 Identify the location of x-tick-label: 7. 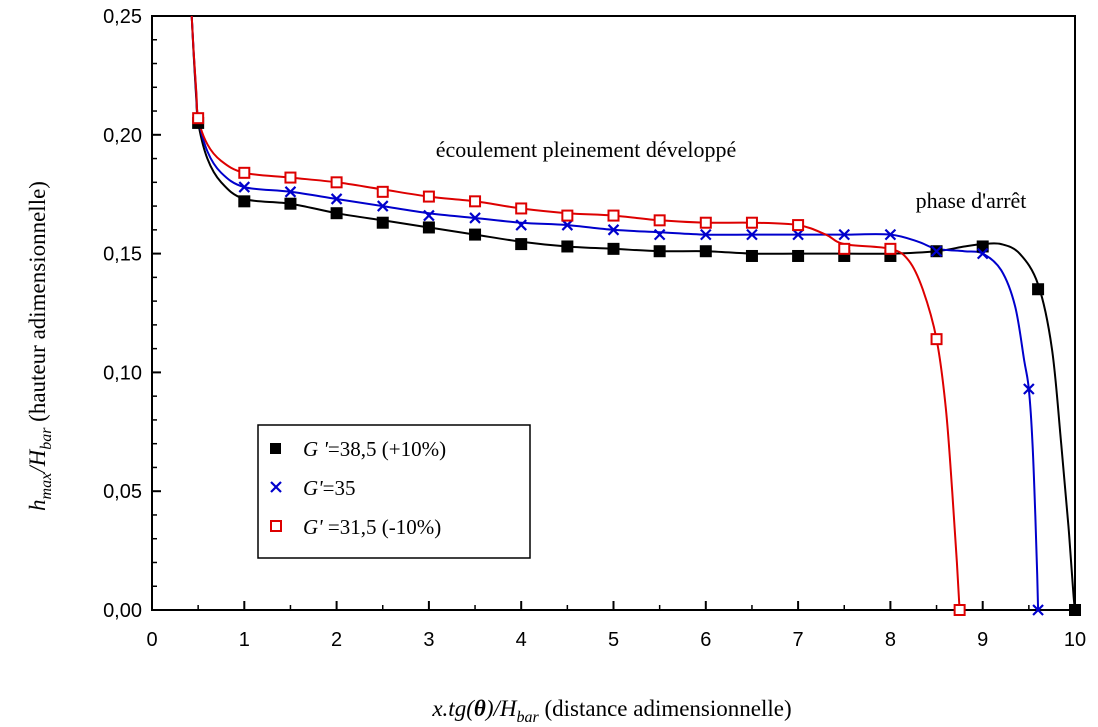
(798, 640).